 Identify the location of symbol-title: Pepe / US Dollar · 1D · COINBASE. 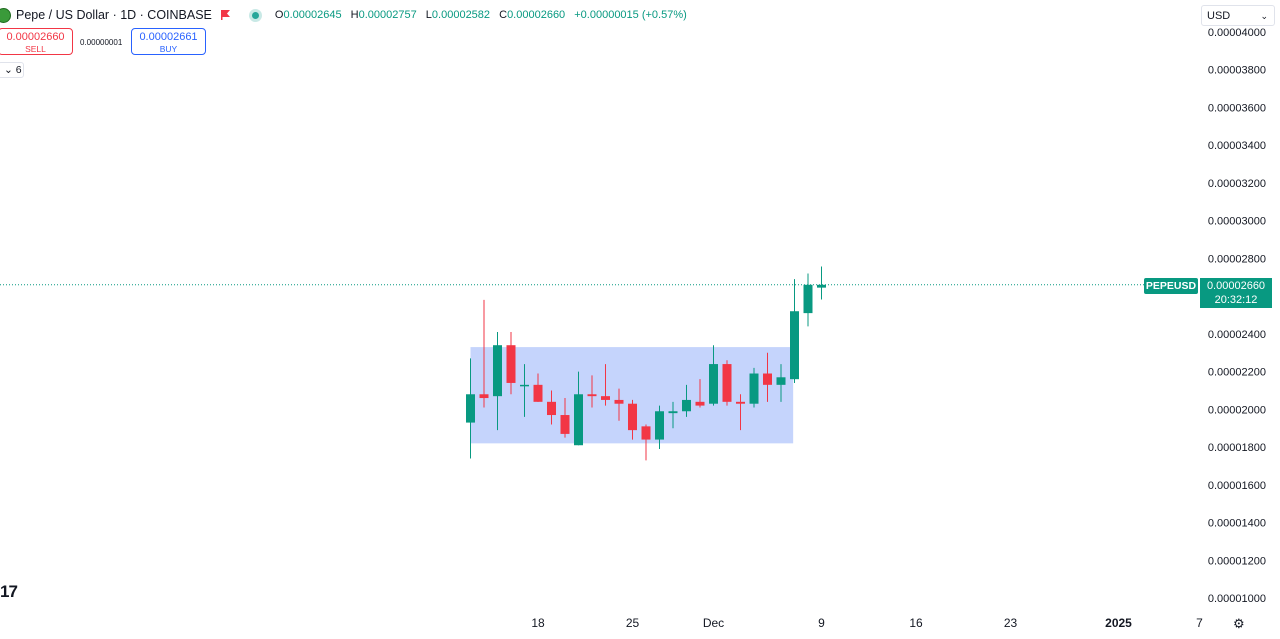
(114, 15).